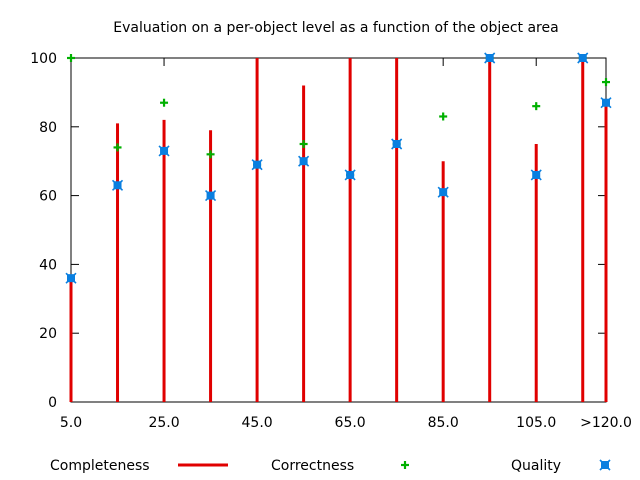 The image size is (640, 480). I want to click on legend-key-correctness, so click(405, 465).